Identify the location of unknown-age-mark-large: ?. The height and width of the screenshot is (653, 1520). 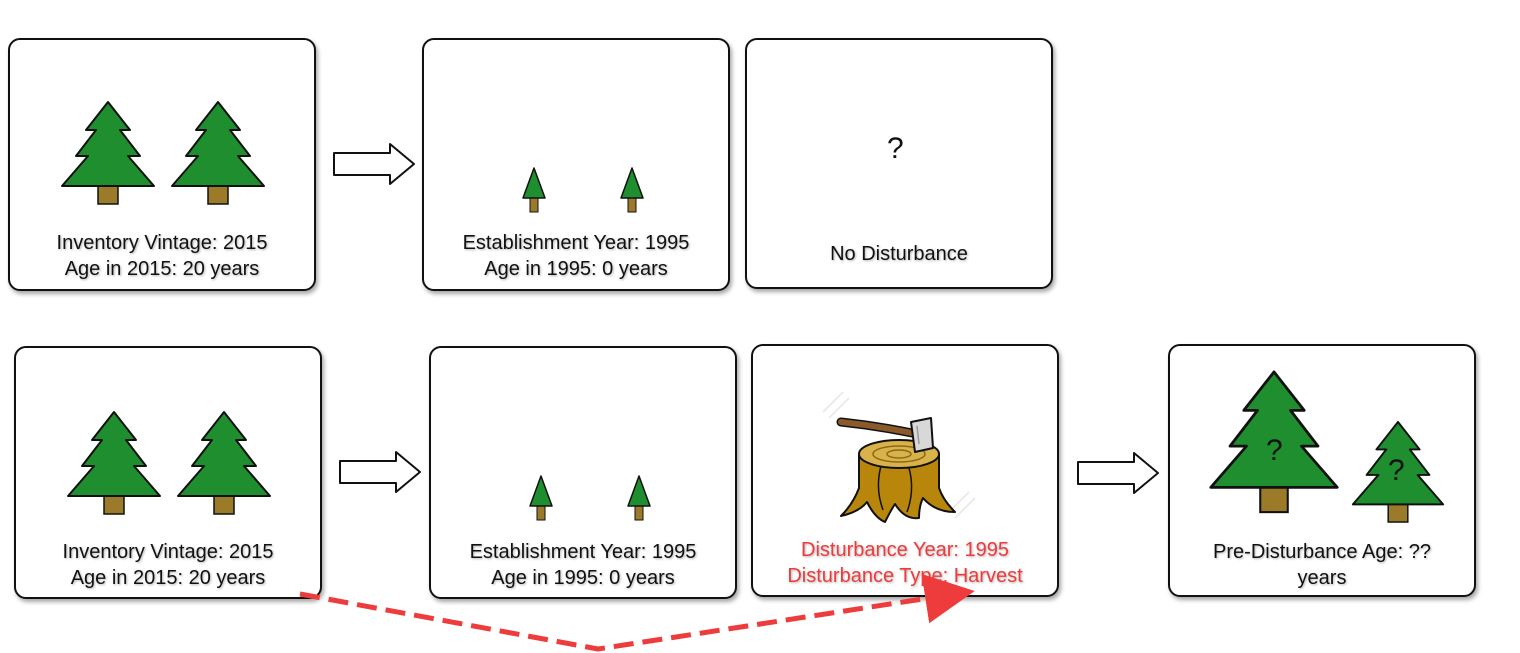
(1274, 450).